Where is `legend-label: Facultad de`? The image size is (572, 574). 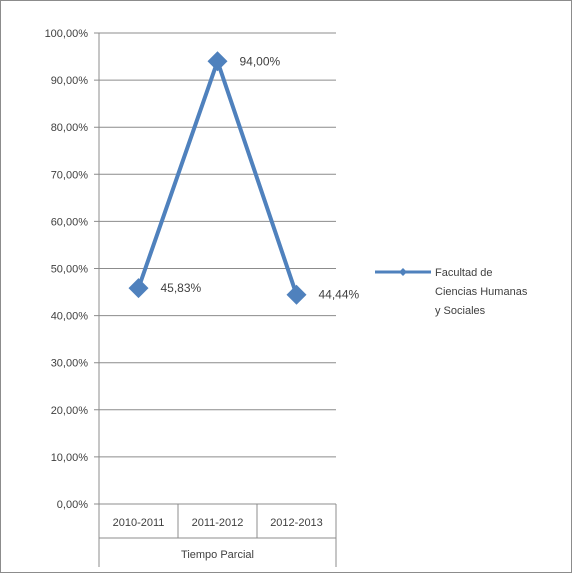
legend-label: Facultad de is located at coordinates (463, 273).